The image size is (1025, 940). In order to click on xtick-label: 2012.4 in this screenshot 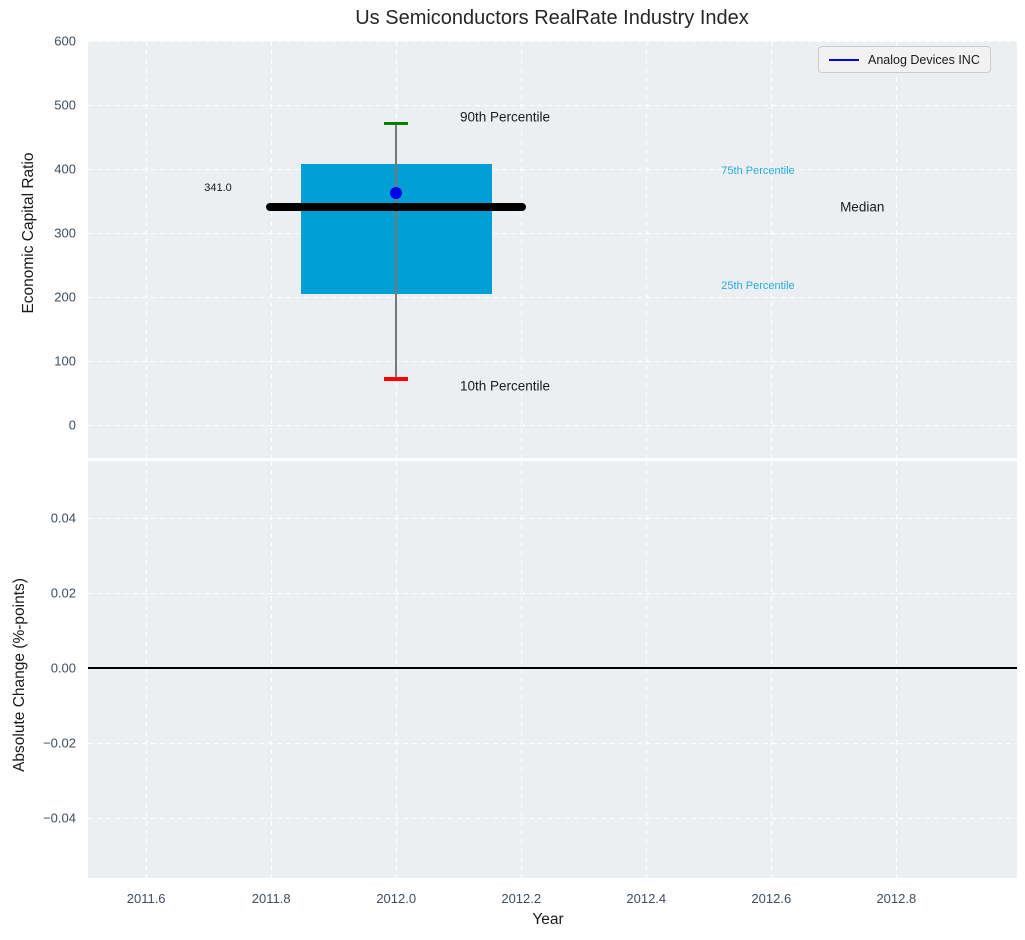, I will do `click(646, 898)`.